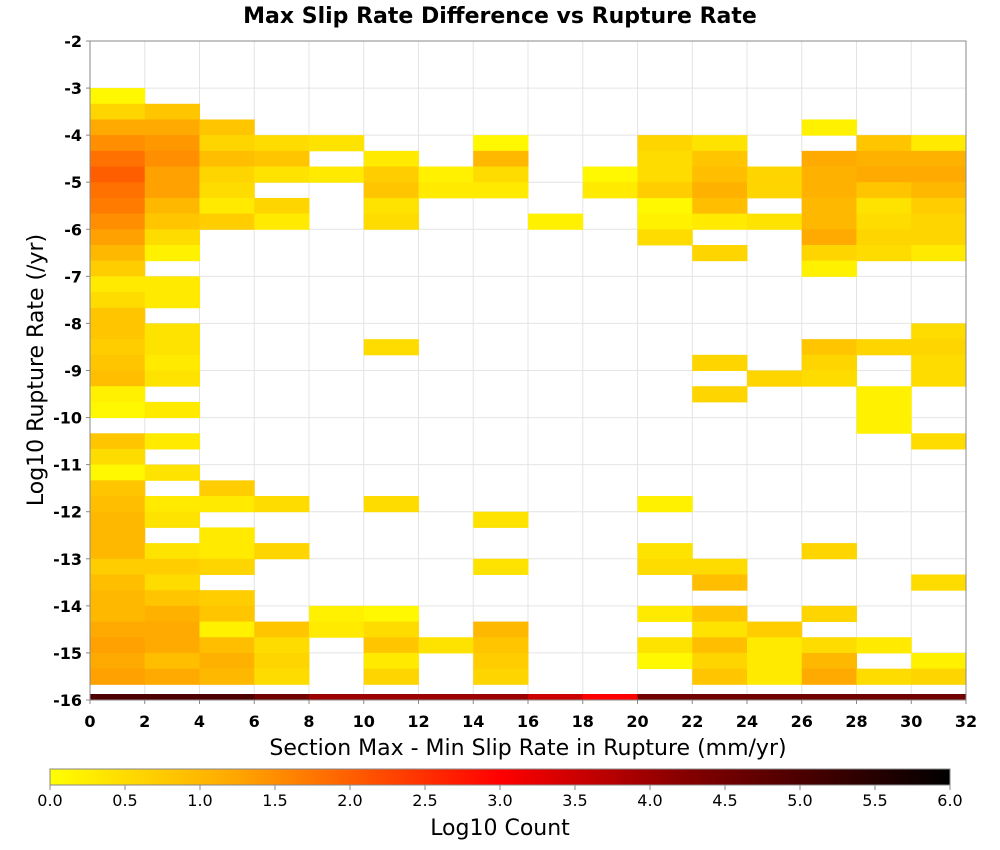 Image resolution: width=1000 pixels, height=850 pixels. What do you see at coordinates (949, 800) in the screenshot?
I see `colorbar-tick-label: 6.0` at bounding box center [949, 800].